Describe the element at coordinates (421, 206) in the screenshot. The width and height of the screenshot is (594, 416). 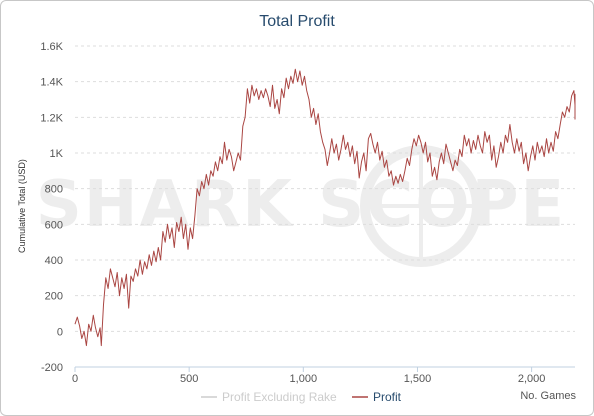
I see `watermark-target-icon` at that location.